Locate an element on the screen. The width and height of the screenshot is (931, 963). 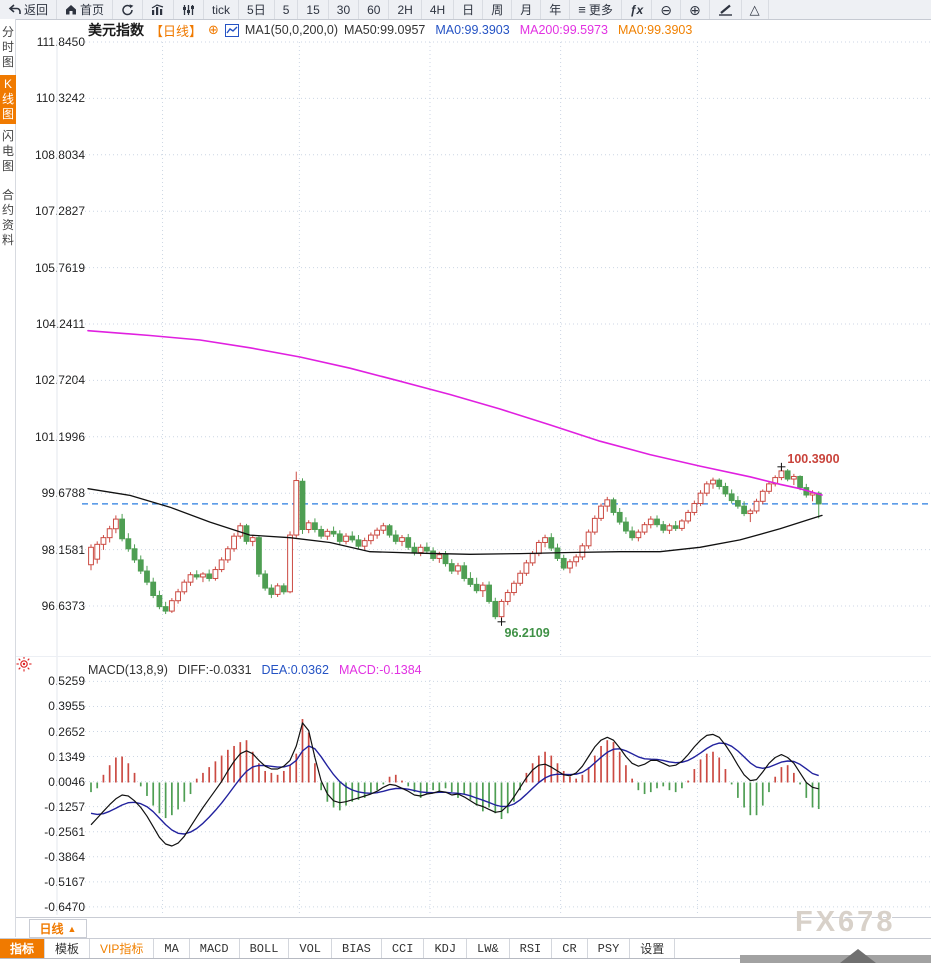
shapes-button: △ is located at coordinates (755, 9).